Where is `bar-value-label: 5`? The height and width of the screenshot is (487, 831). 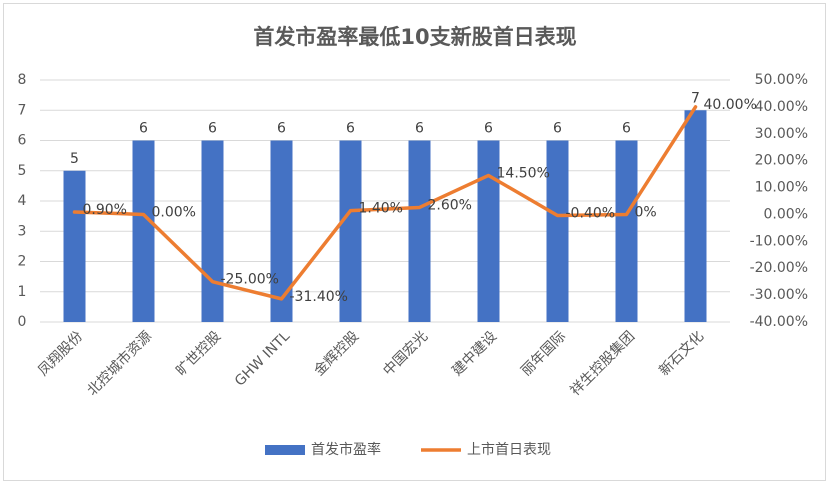
bar-value-label: 5 is located at coordinates (74, 159).